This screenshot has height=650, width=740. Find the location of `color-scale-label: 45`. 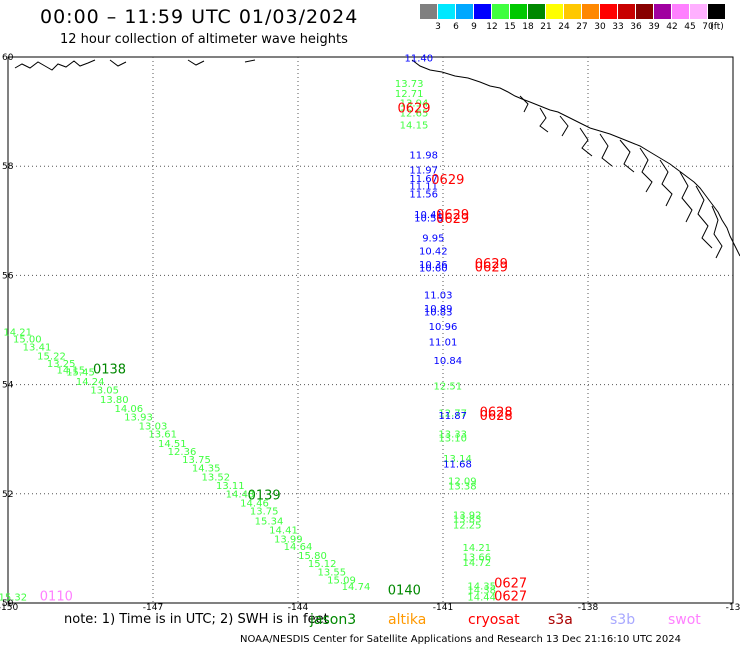

color-scale-label: 45 is located at coordinates (690, 27).